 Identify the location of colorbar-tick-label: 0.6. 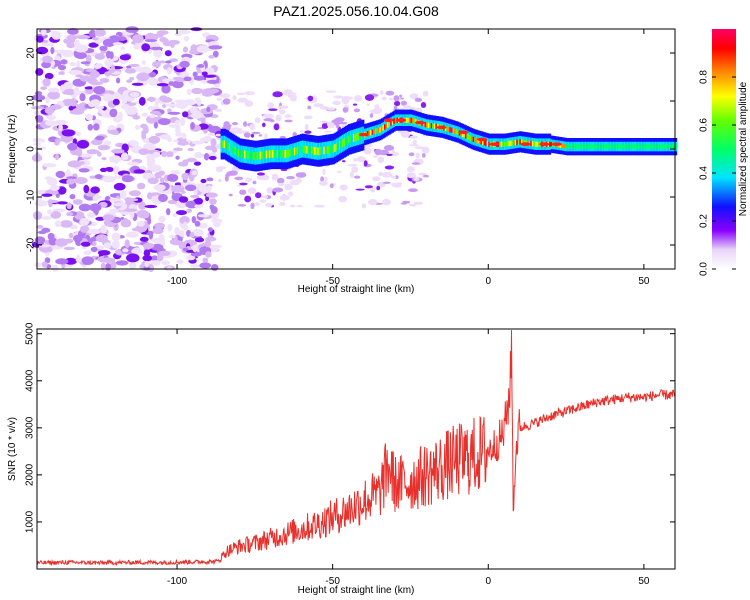
(704, 125).